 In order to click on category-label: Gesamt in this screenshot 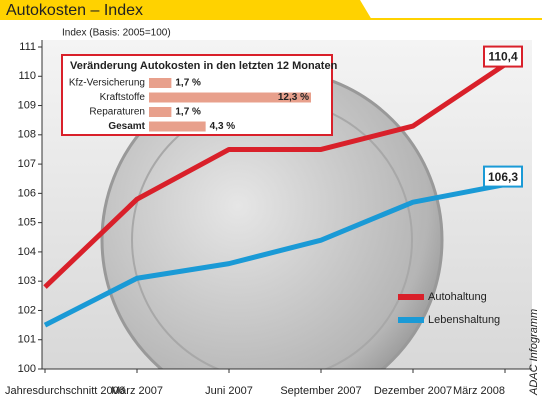, I will do `click(126, 126)`.